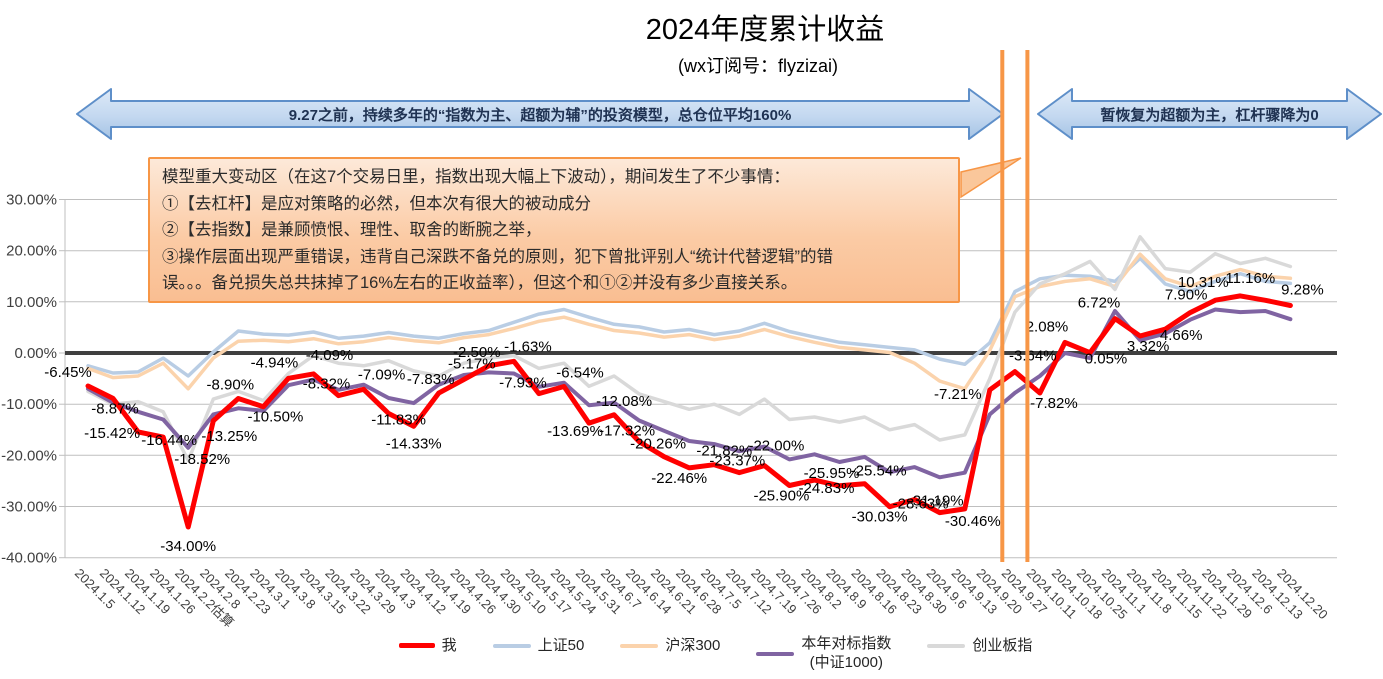 The width and height of the screenshot is (1383, 679). What do you see at coordinates (1203, 282) in the screenshot?
I see `data-label: 10.31%` at bounding box center [1203, 282].